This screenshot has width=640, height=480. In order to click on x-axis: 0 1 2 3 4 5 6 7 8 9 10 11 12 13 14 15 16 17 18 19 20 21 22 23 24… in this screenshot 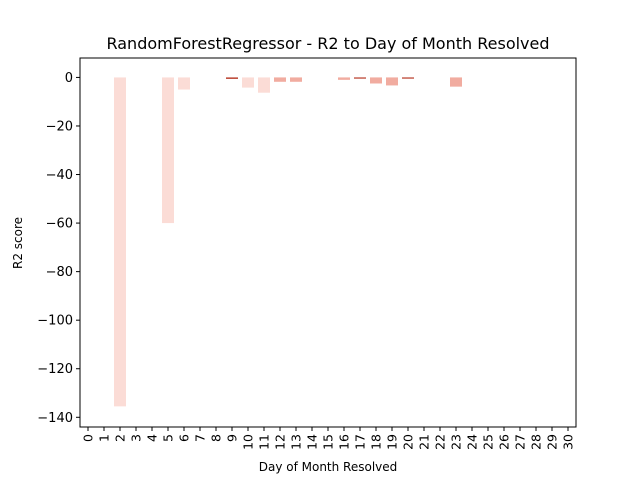, I will do `click(328, 438)`.